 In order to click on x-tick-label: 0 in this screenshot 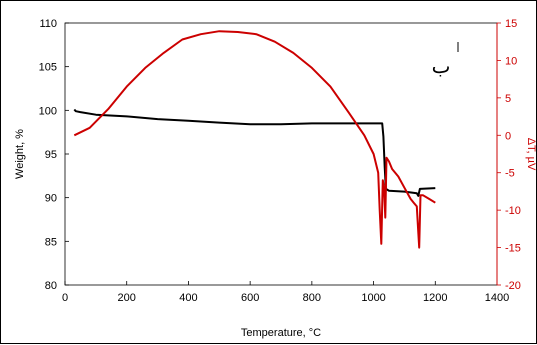, I will do `click(65, 298)`.